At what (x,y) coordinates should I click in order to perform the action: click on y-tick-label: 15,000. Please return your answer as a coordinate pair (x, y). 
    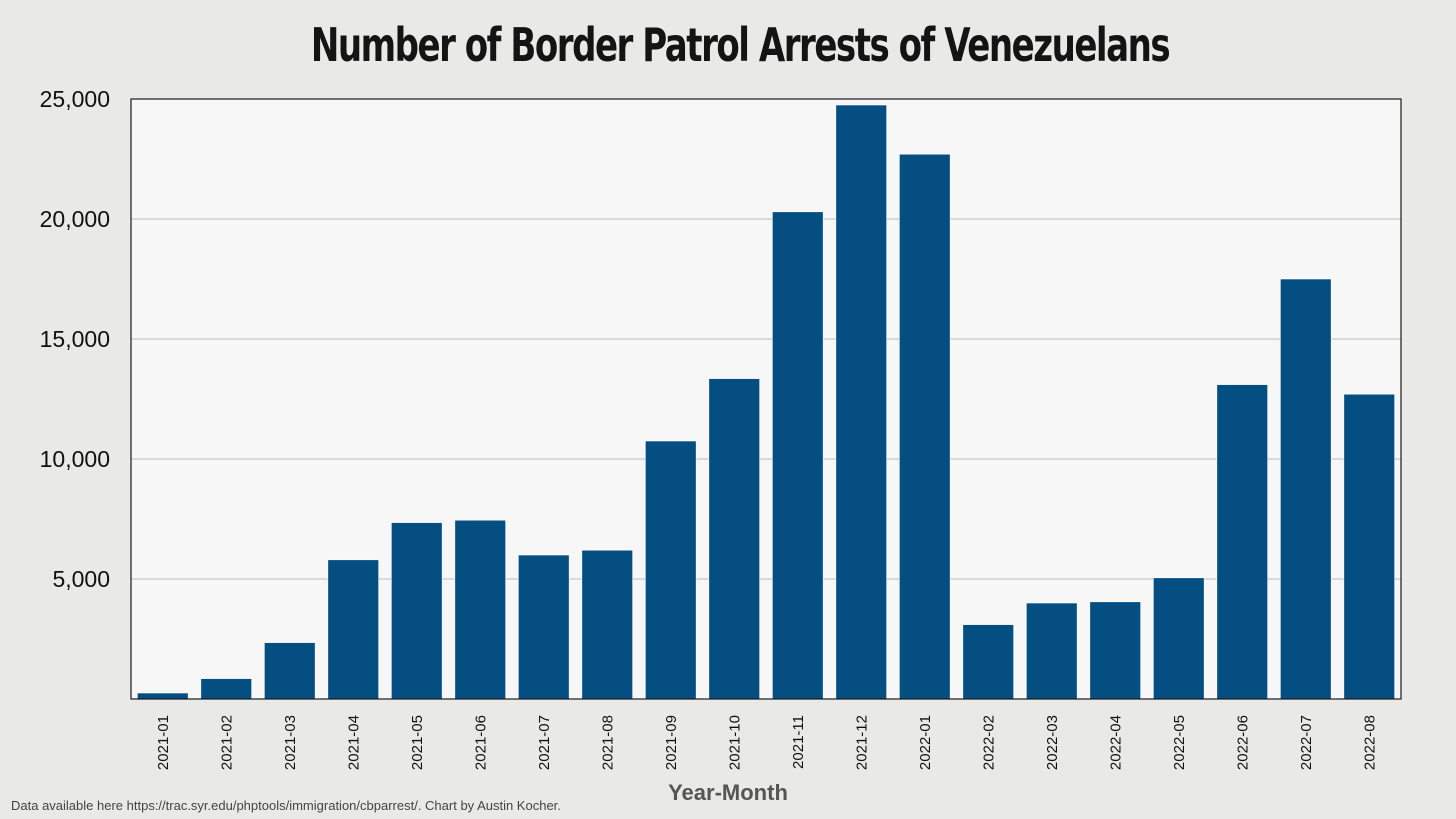
    Looking at the image, I should click on (75, 339).